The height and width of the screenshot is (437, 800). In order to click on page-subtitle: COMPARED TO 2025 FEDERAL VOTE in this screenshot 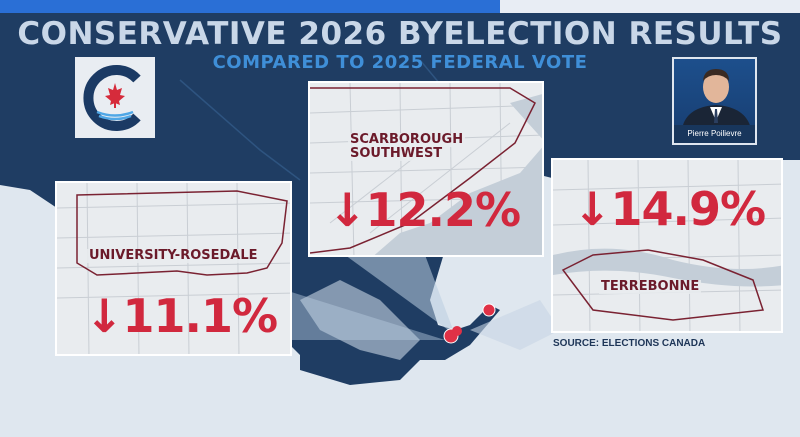, I will do `click(400, 62)`.